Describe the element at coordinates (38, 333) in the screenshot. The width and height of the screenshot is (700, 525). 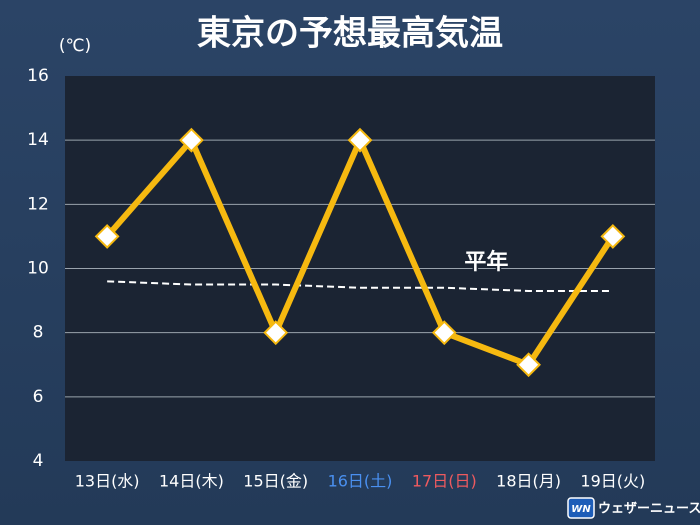
I see `y-tick-label: 8` at that location.